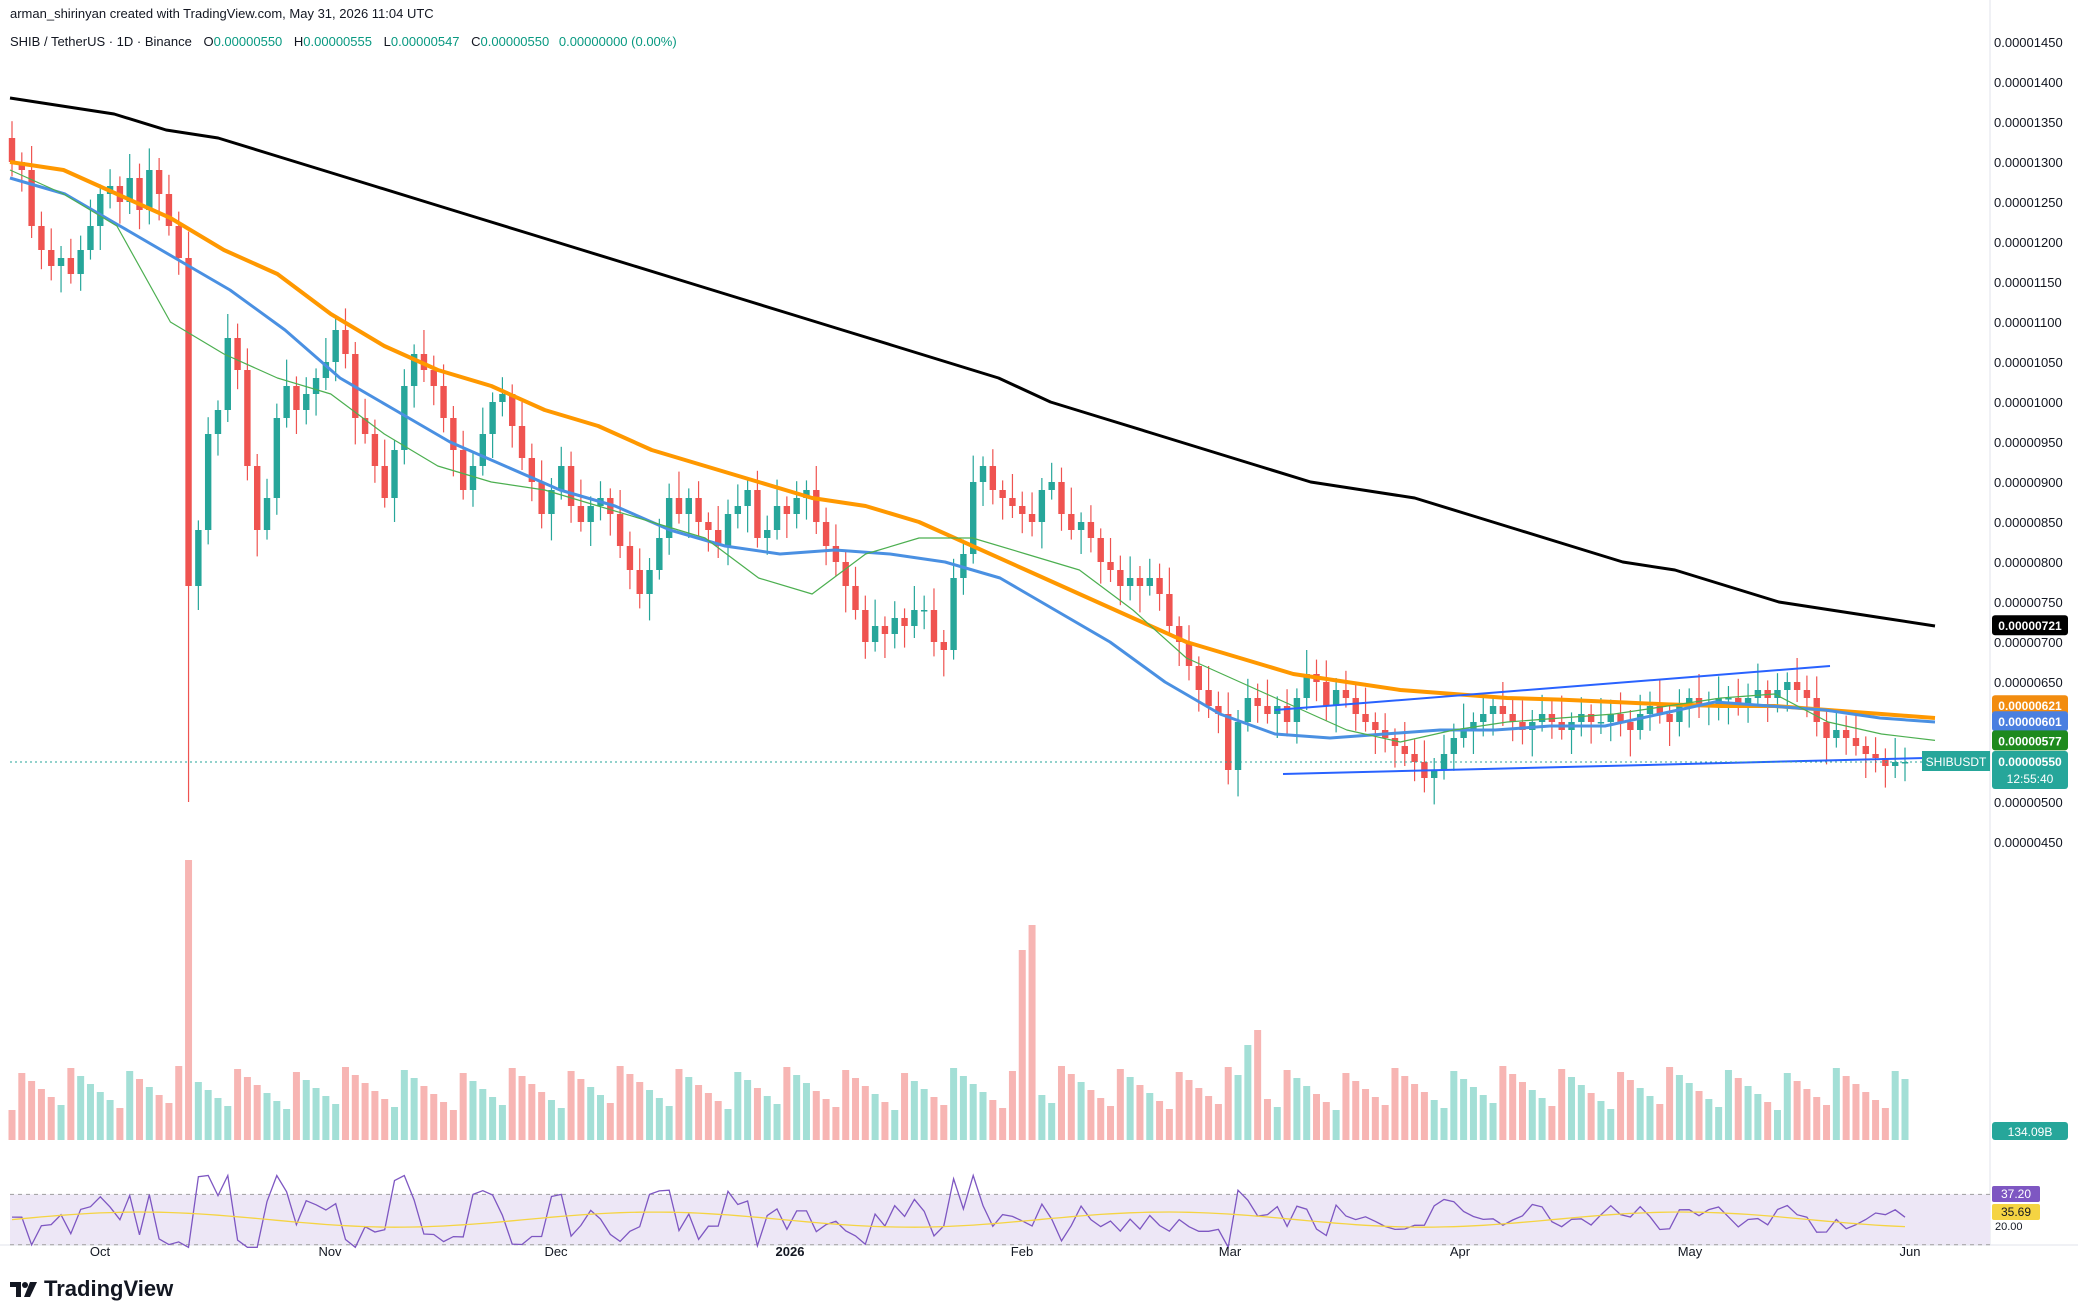 This screenshot has height=1314, width=2078. I want to click on price-tick-label: 0.00001100, so click(2028, 322).